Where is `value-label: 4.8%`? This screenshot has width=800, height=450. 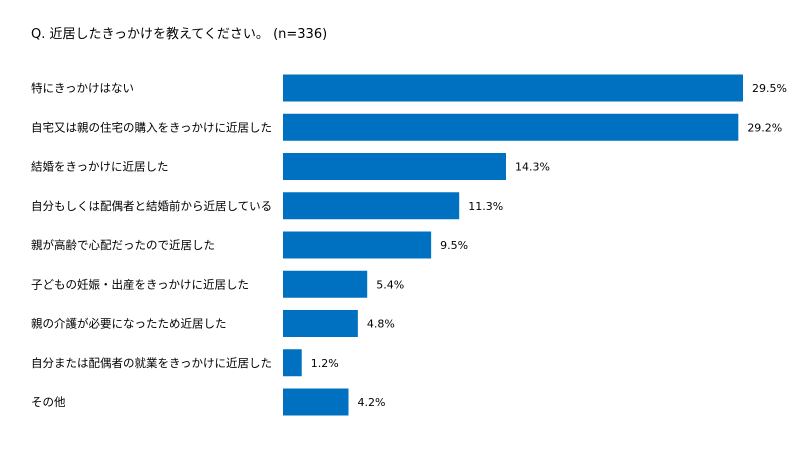
value-label: 4.8% is located at coordinates (381, 324).